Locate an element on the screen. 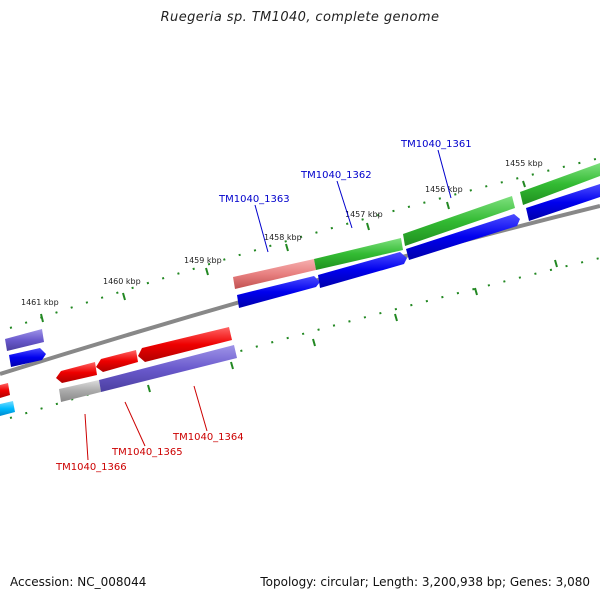 This screenshot has height=600, width=600. gene-label-tm1040-1364: TM1040_1364 is located at coordinates (208, 437).